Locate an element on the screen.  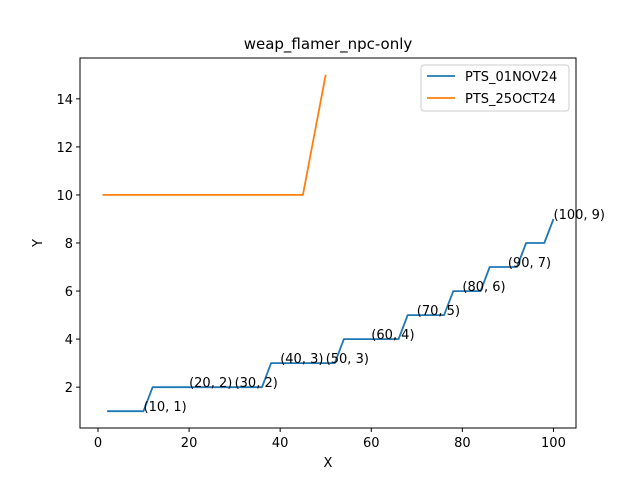
x-tick-label-4: 60 is located at coordinates (371, 443).